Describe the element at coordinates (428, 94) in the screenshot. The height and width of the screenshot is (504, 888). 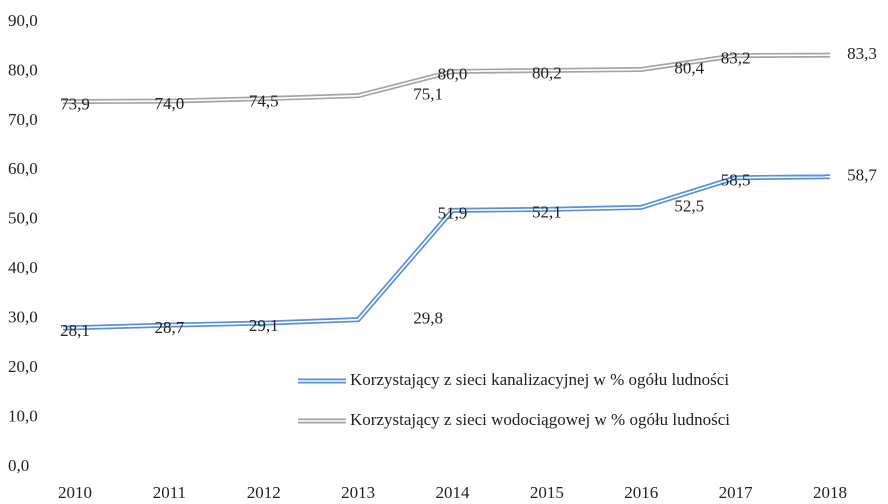
I see `data-label: 75,1` at that location.